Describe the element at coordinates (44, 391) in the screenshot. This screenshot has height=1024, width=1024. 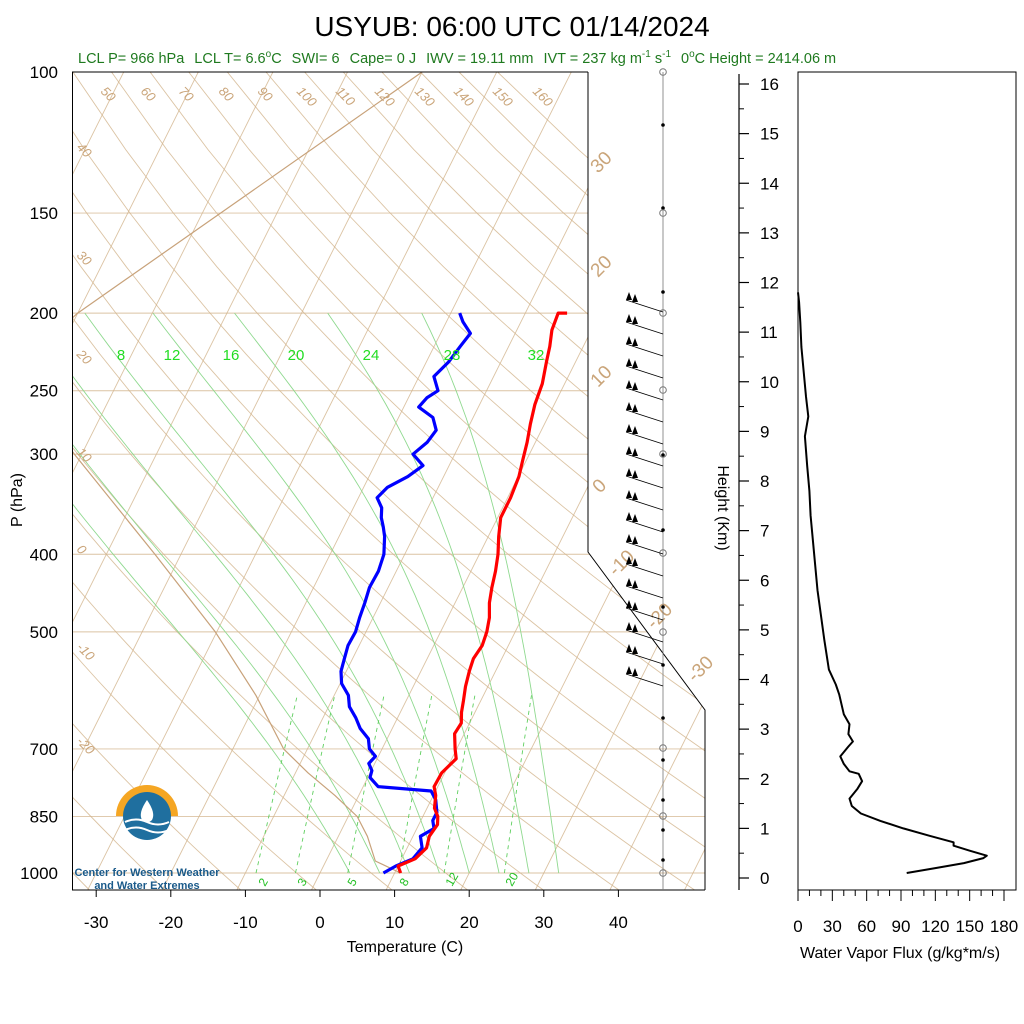
I see `pressure-tick-label: 250` at that location.